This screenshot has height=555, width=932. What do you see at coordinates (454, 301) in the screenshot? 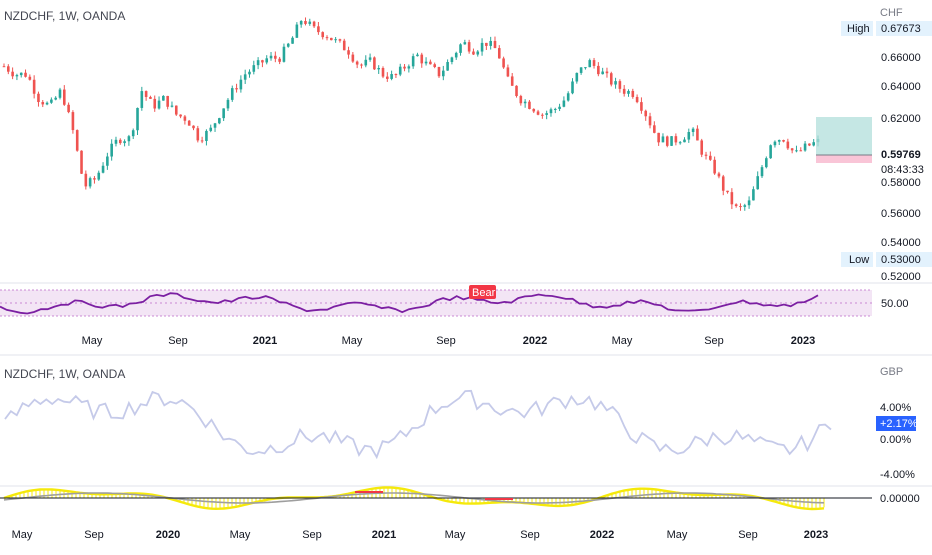
I see `rsi-pane: Bear 50.00` at bounding box center [454, 301].